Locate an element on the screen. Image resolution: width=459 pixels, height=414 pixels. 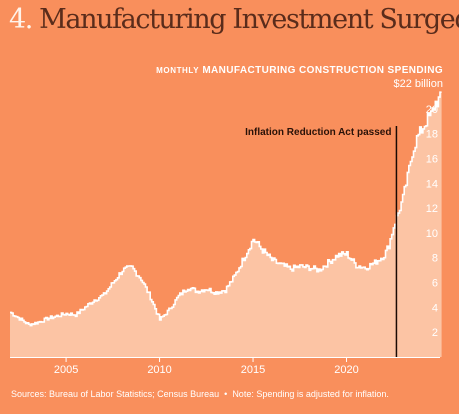
subtitle-prefix: MONTHLY is located at coordinates (178, 70).